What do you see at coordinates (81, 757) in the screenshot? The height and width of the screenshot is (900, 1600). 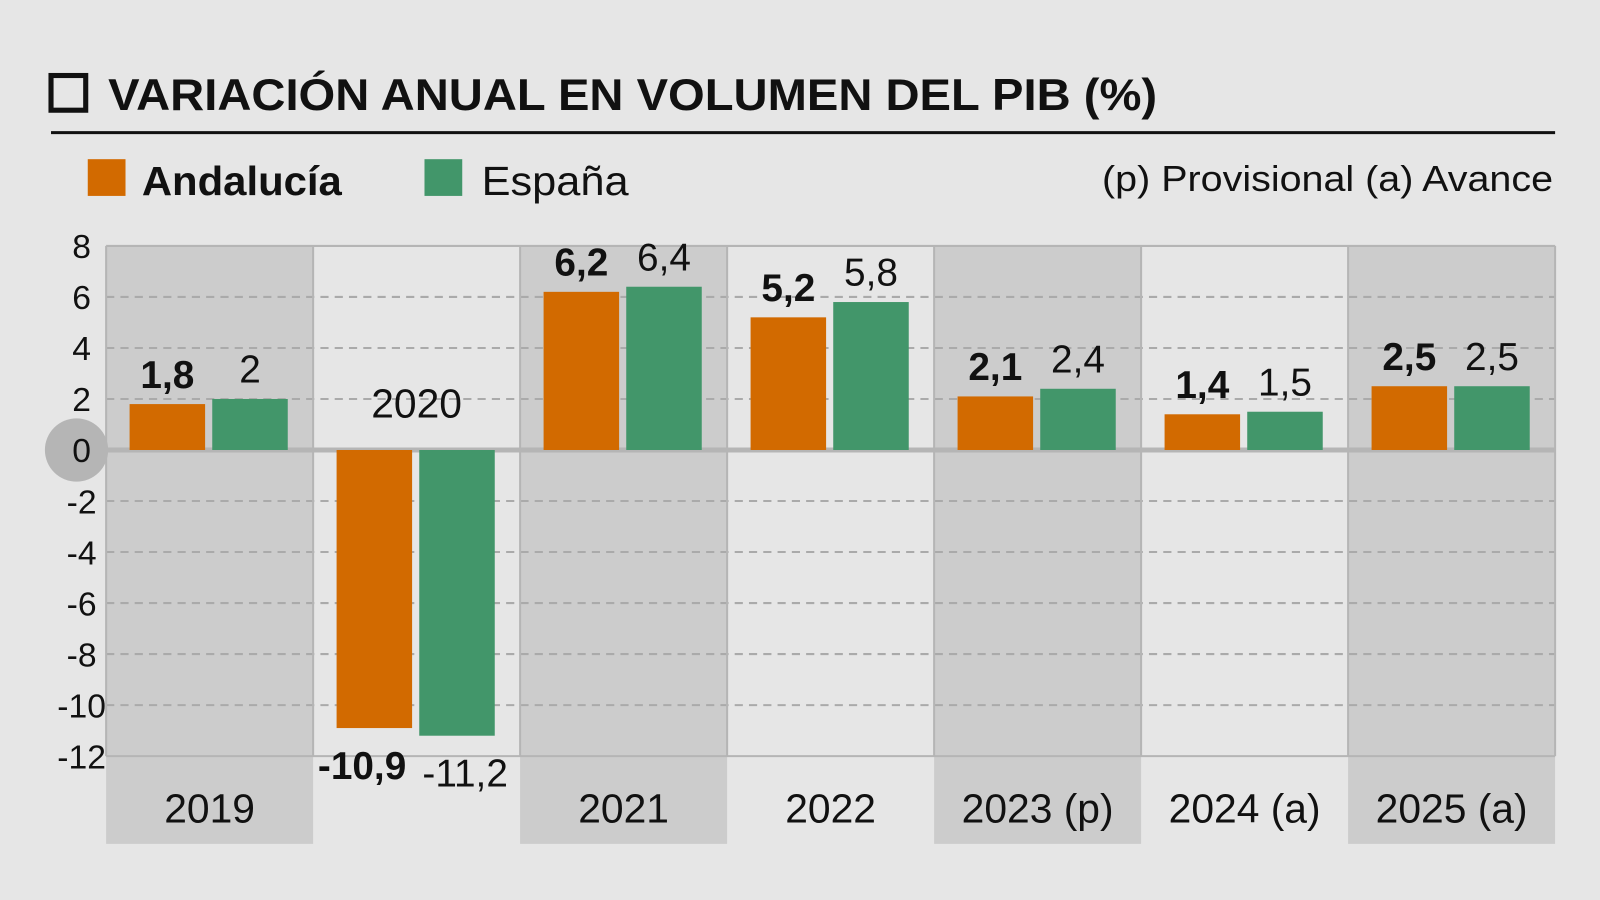 I see `y-tick-label: -12` at bounding box center [81, 757].